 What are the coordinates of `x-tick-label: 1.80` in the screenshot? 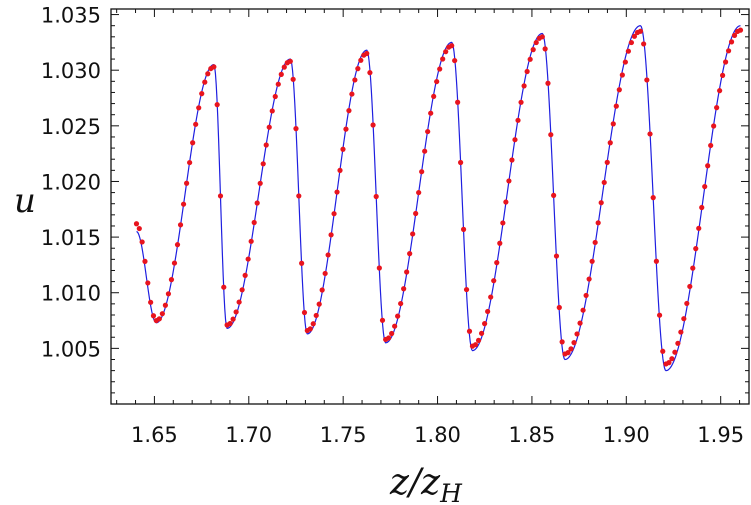 It's located at (437, 435).